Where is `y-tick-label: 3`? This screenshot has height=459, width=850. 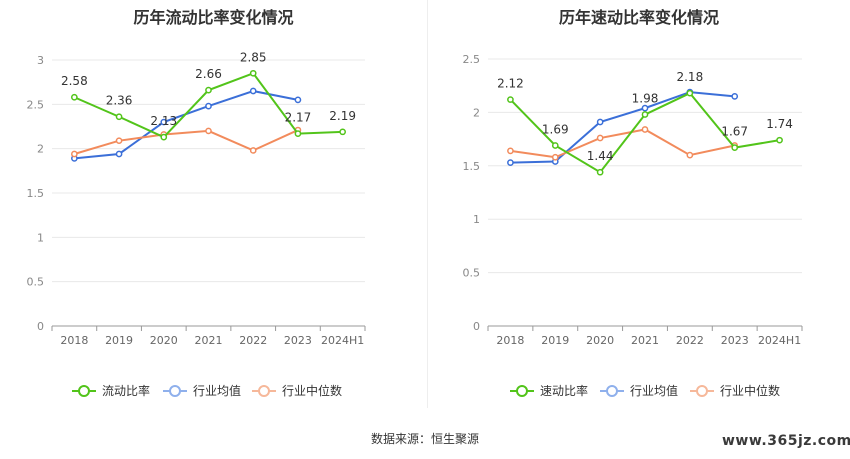 y-tick-label: 3 is located at coordinates (40, 60).